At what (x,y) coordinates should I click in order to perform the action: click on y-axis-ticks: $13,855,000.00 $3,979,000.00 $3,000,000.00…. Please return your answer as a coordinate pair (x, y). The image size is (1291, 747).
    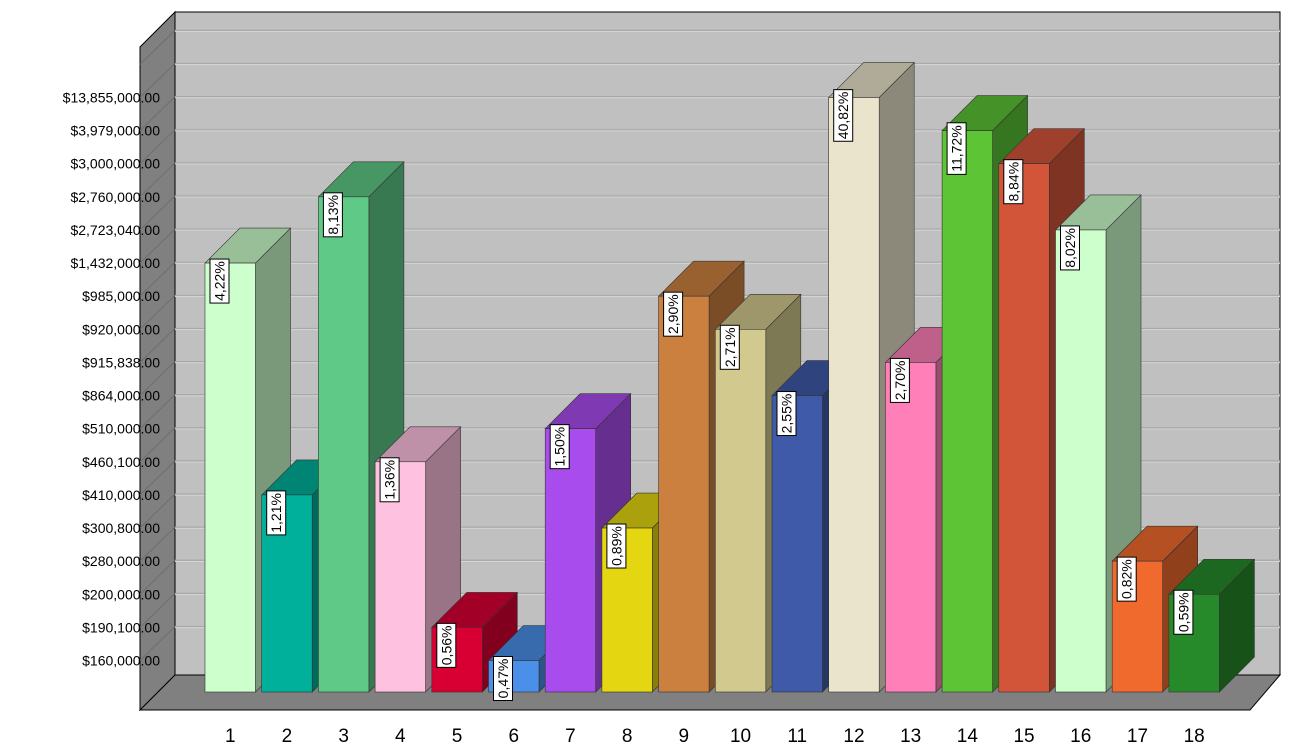
    Looking at the image, I should click on (112, 378).